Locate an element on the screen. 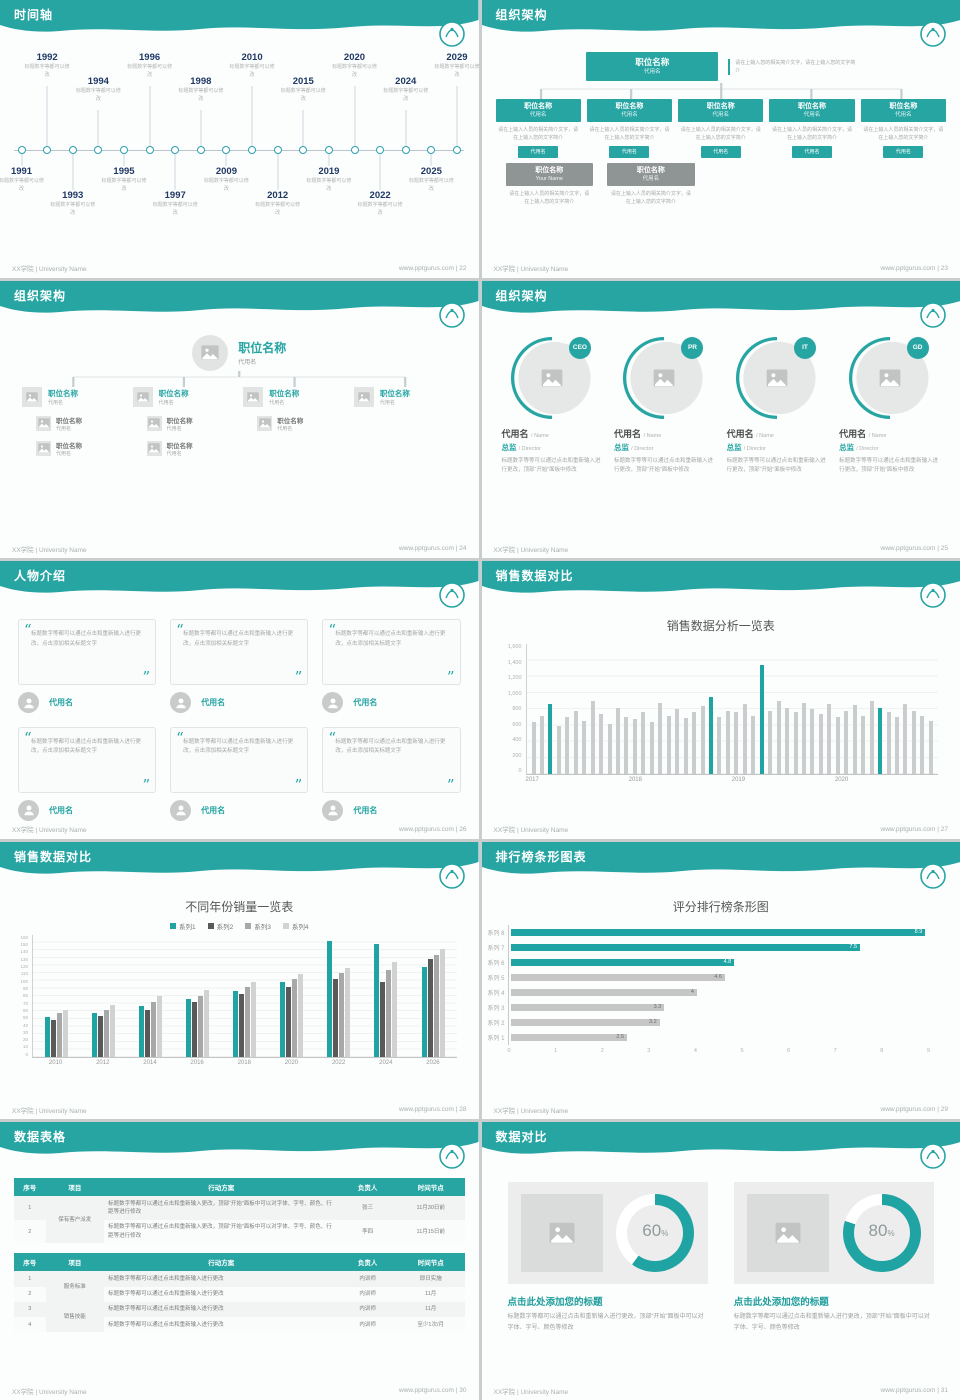 The height and width of the screenshot is (1400, 960). slide-title: 数据对比 is located at coordinates (521, 1137).